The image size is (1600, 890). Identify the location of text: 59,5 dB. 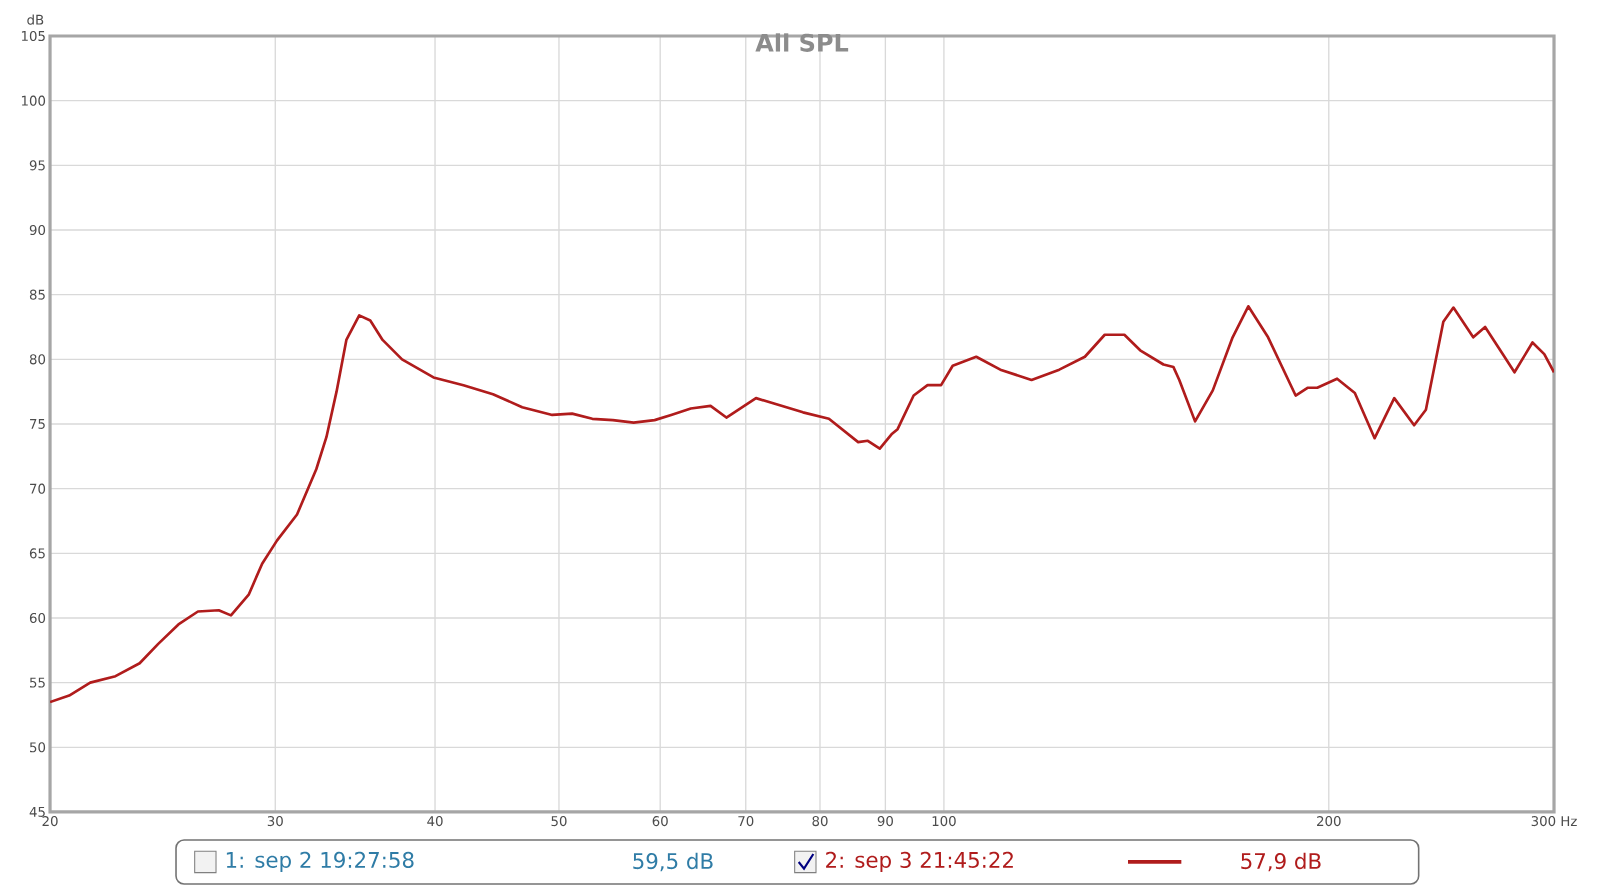
(673, 862).